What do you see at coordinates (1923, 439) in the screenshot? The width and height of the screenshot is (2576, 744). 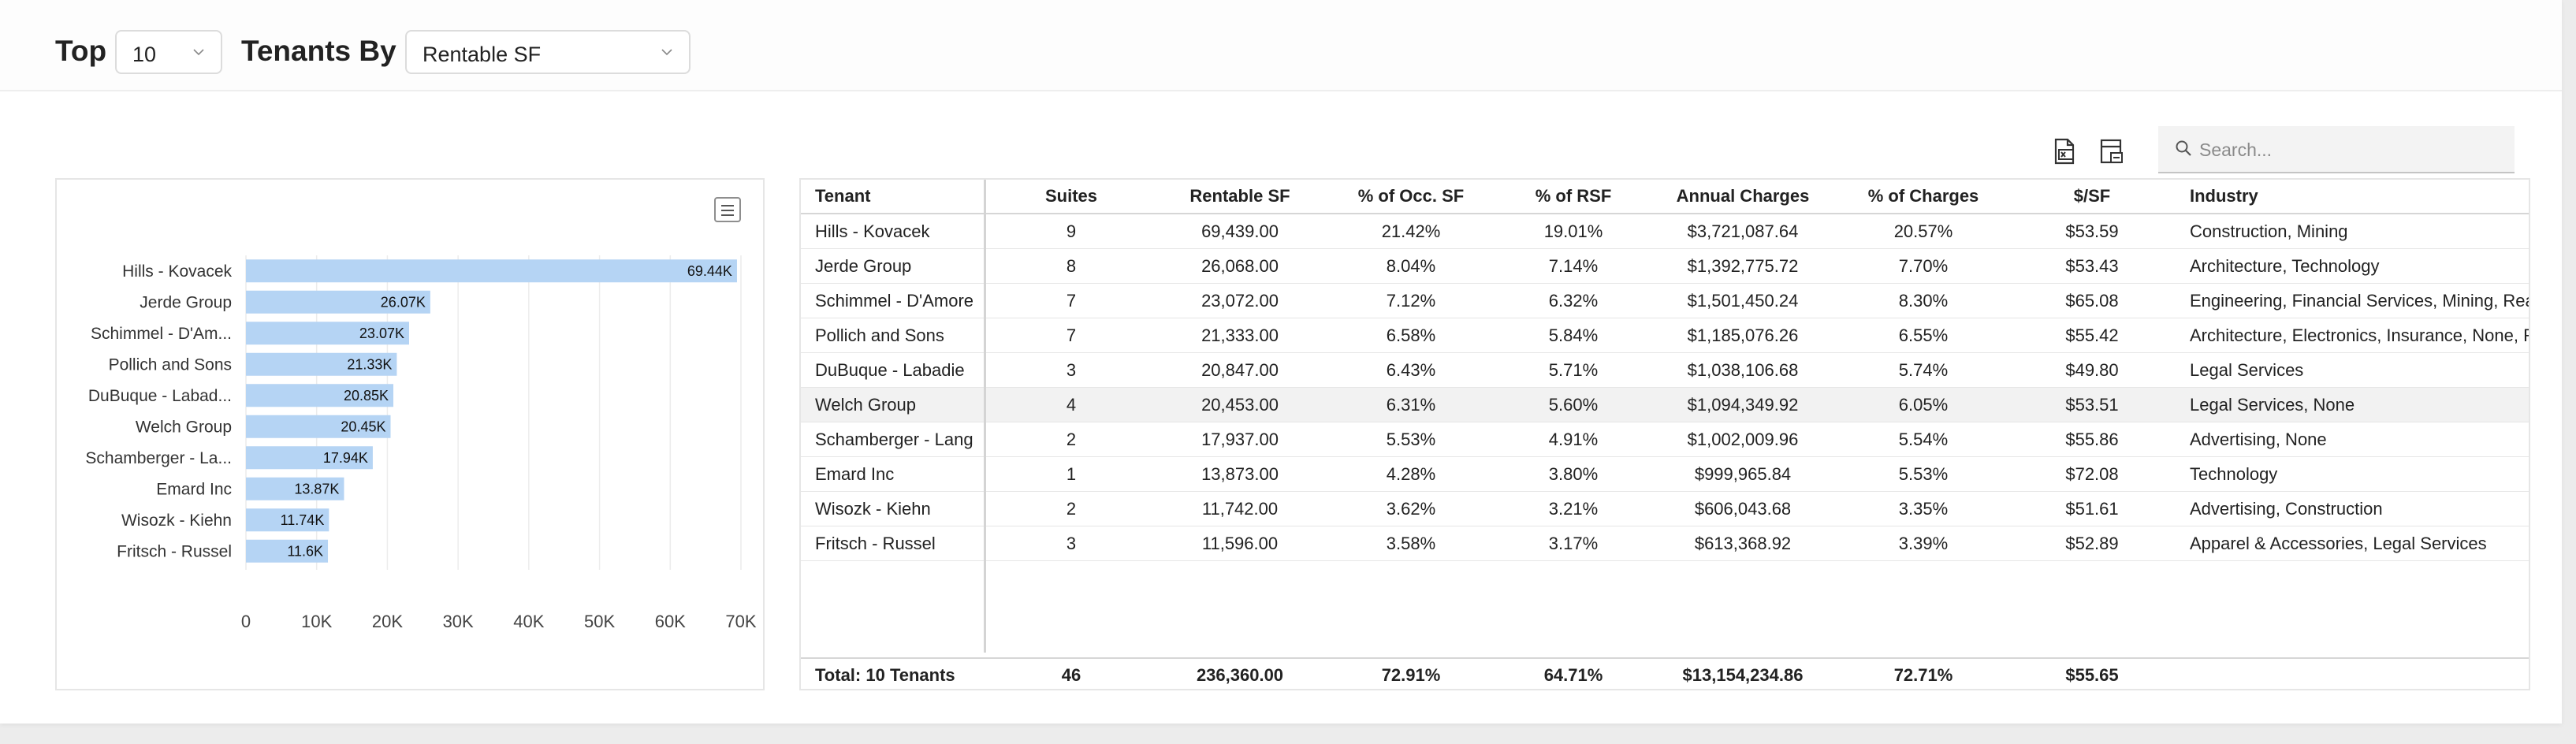 I see `table-cell-pct-charges: 5.54%` at bounding box center [1923, 439].